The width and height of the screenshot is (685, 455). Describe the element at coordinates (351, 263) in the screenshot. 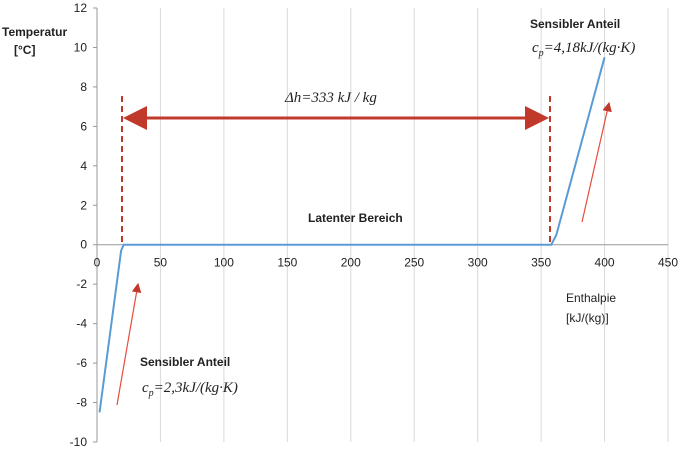

I see `x-tick-label: 200` at that location.